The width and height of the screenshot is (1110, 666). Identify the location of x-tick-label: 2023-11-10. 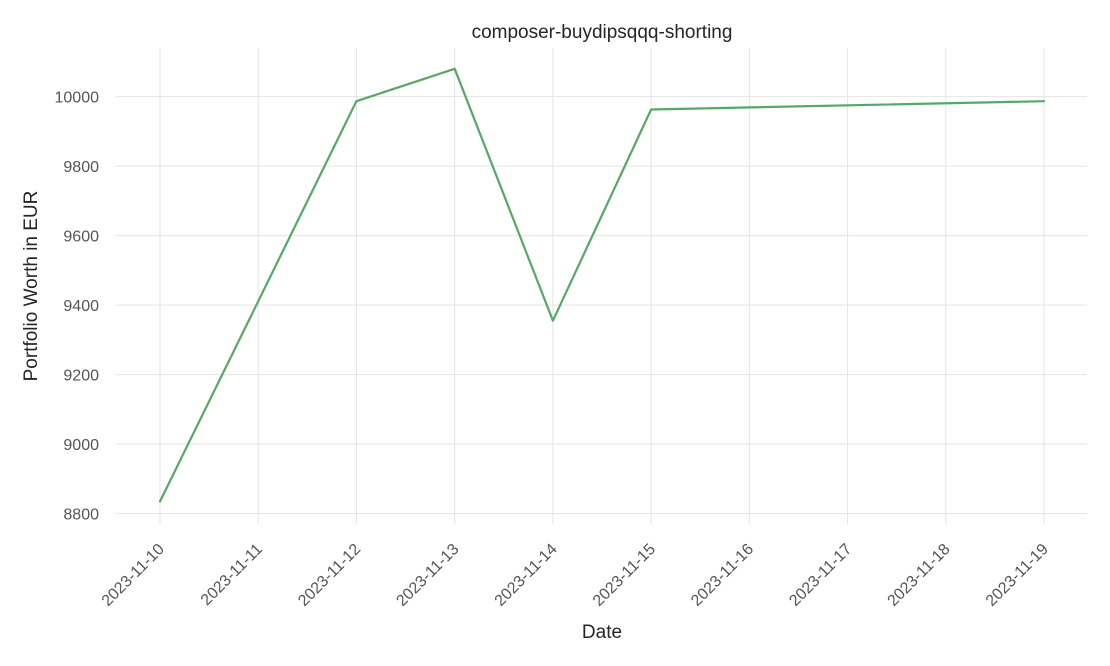
(133, 575).